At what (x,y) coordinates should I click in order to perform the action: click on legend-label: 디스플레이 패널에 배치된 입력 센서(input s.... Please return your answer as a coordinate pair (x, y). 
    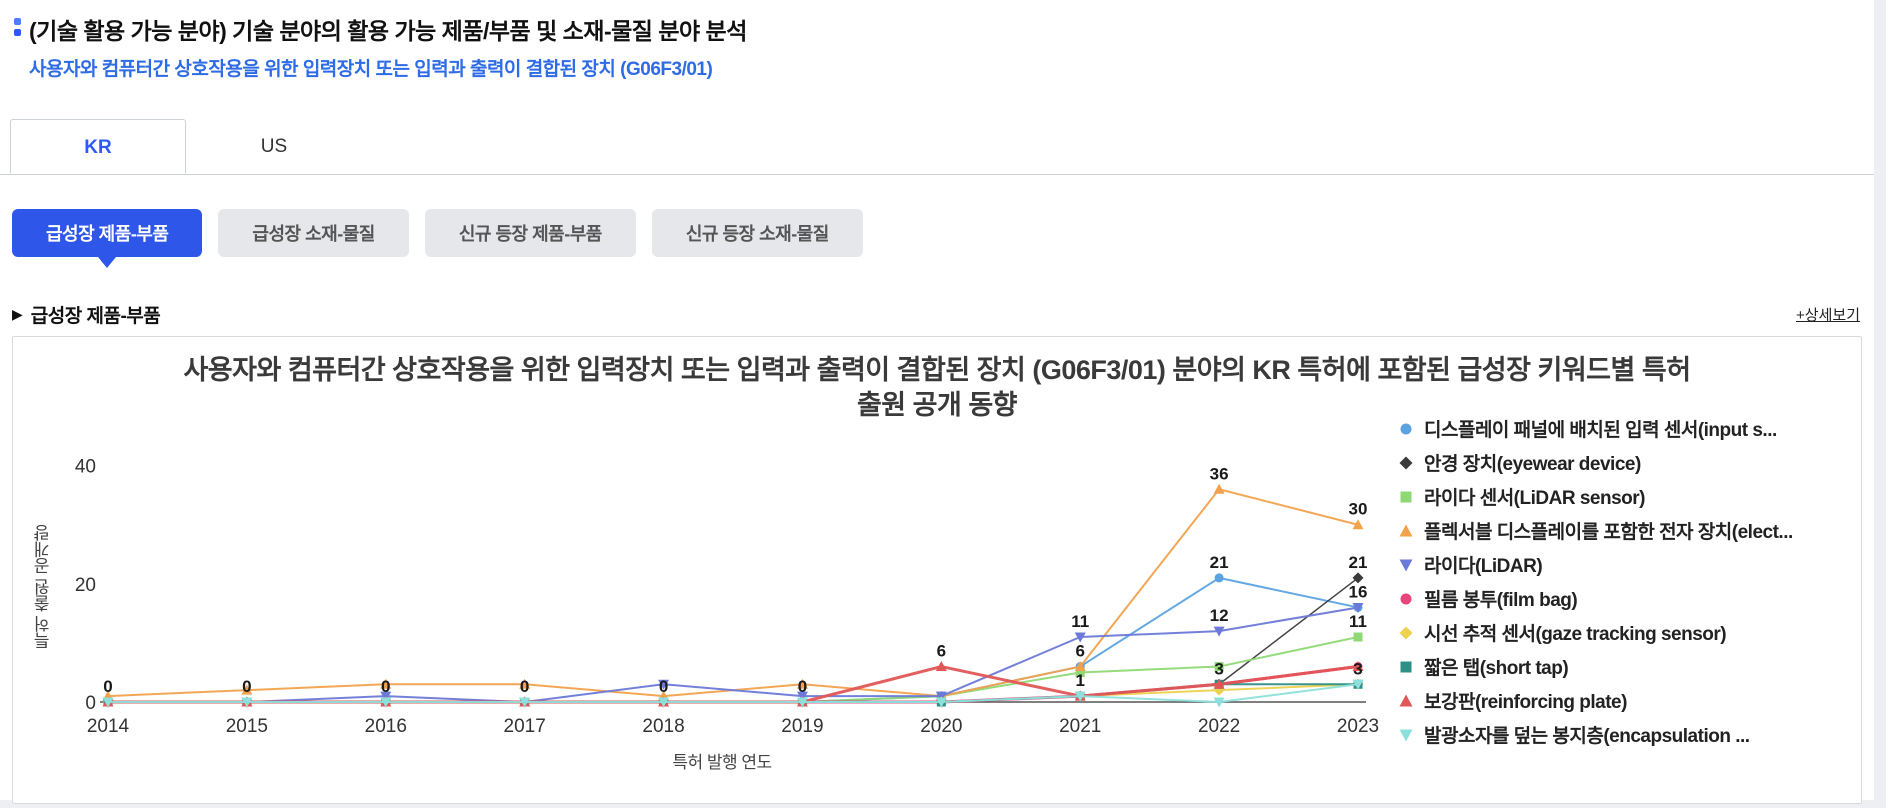
    Looking at the image, I should click on (1600, 431).